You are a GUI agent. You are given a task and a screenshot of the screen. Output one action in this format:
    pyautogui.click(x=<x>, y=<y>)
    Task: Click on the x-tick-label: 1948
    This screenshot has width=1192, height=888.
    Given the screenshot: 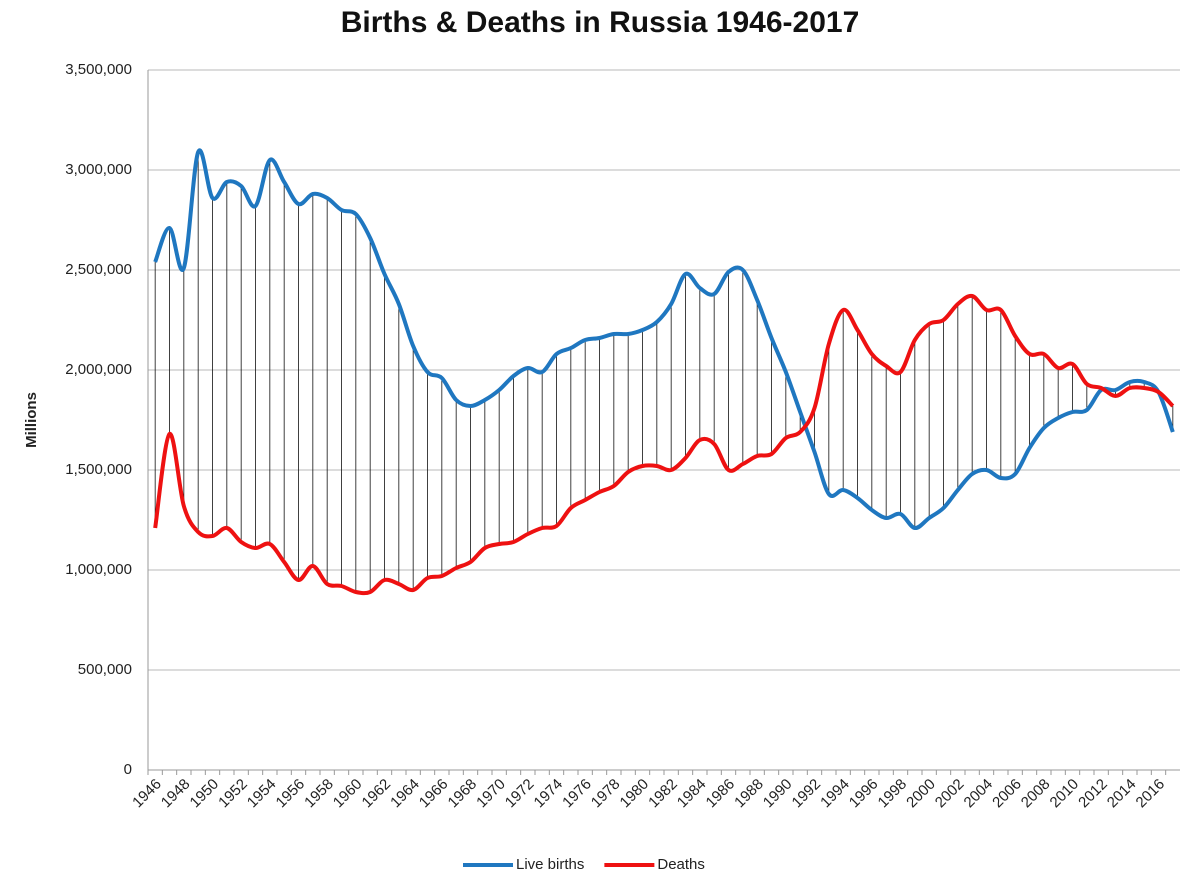 What is the action you would take?
    pyautogui.click(x=176, y=794)
    